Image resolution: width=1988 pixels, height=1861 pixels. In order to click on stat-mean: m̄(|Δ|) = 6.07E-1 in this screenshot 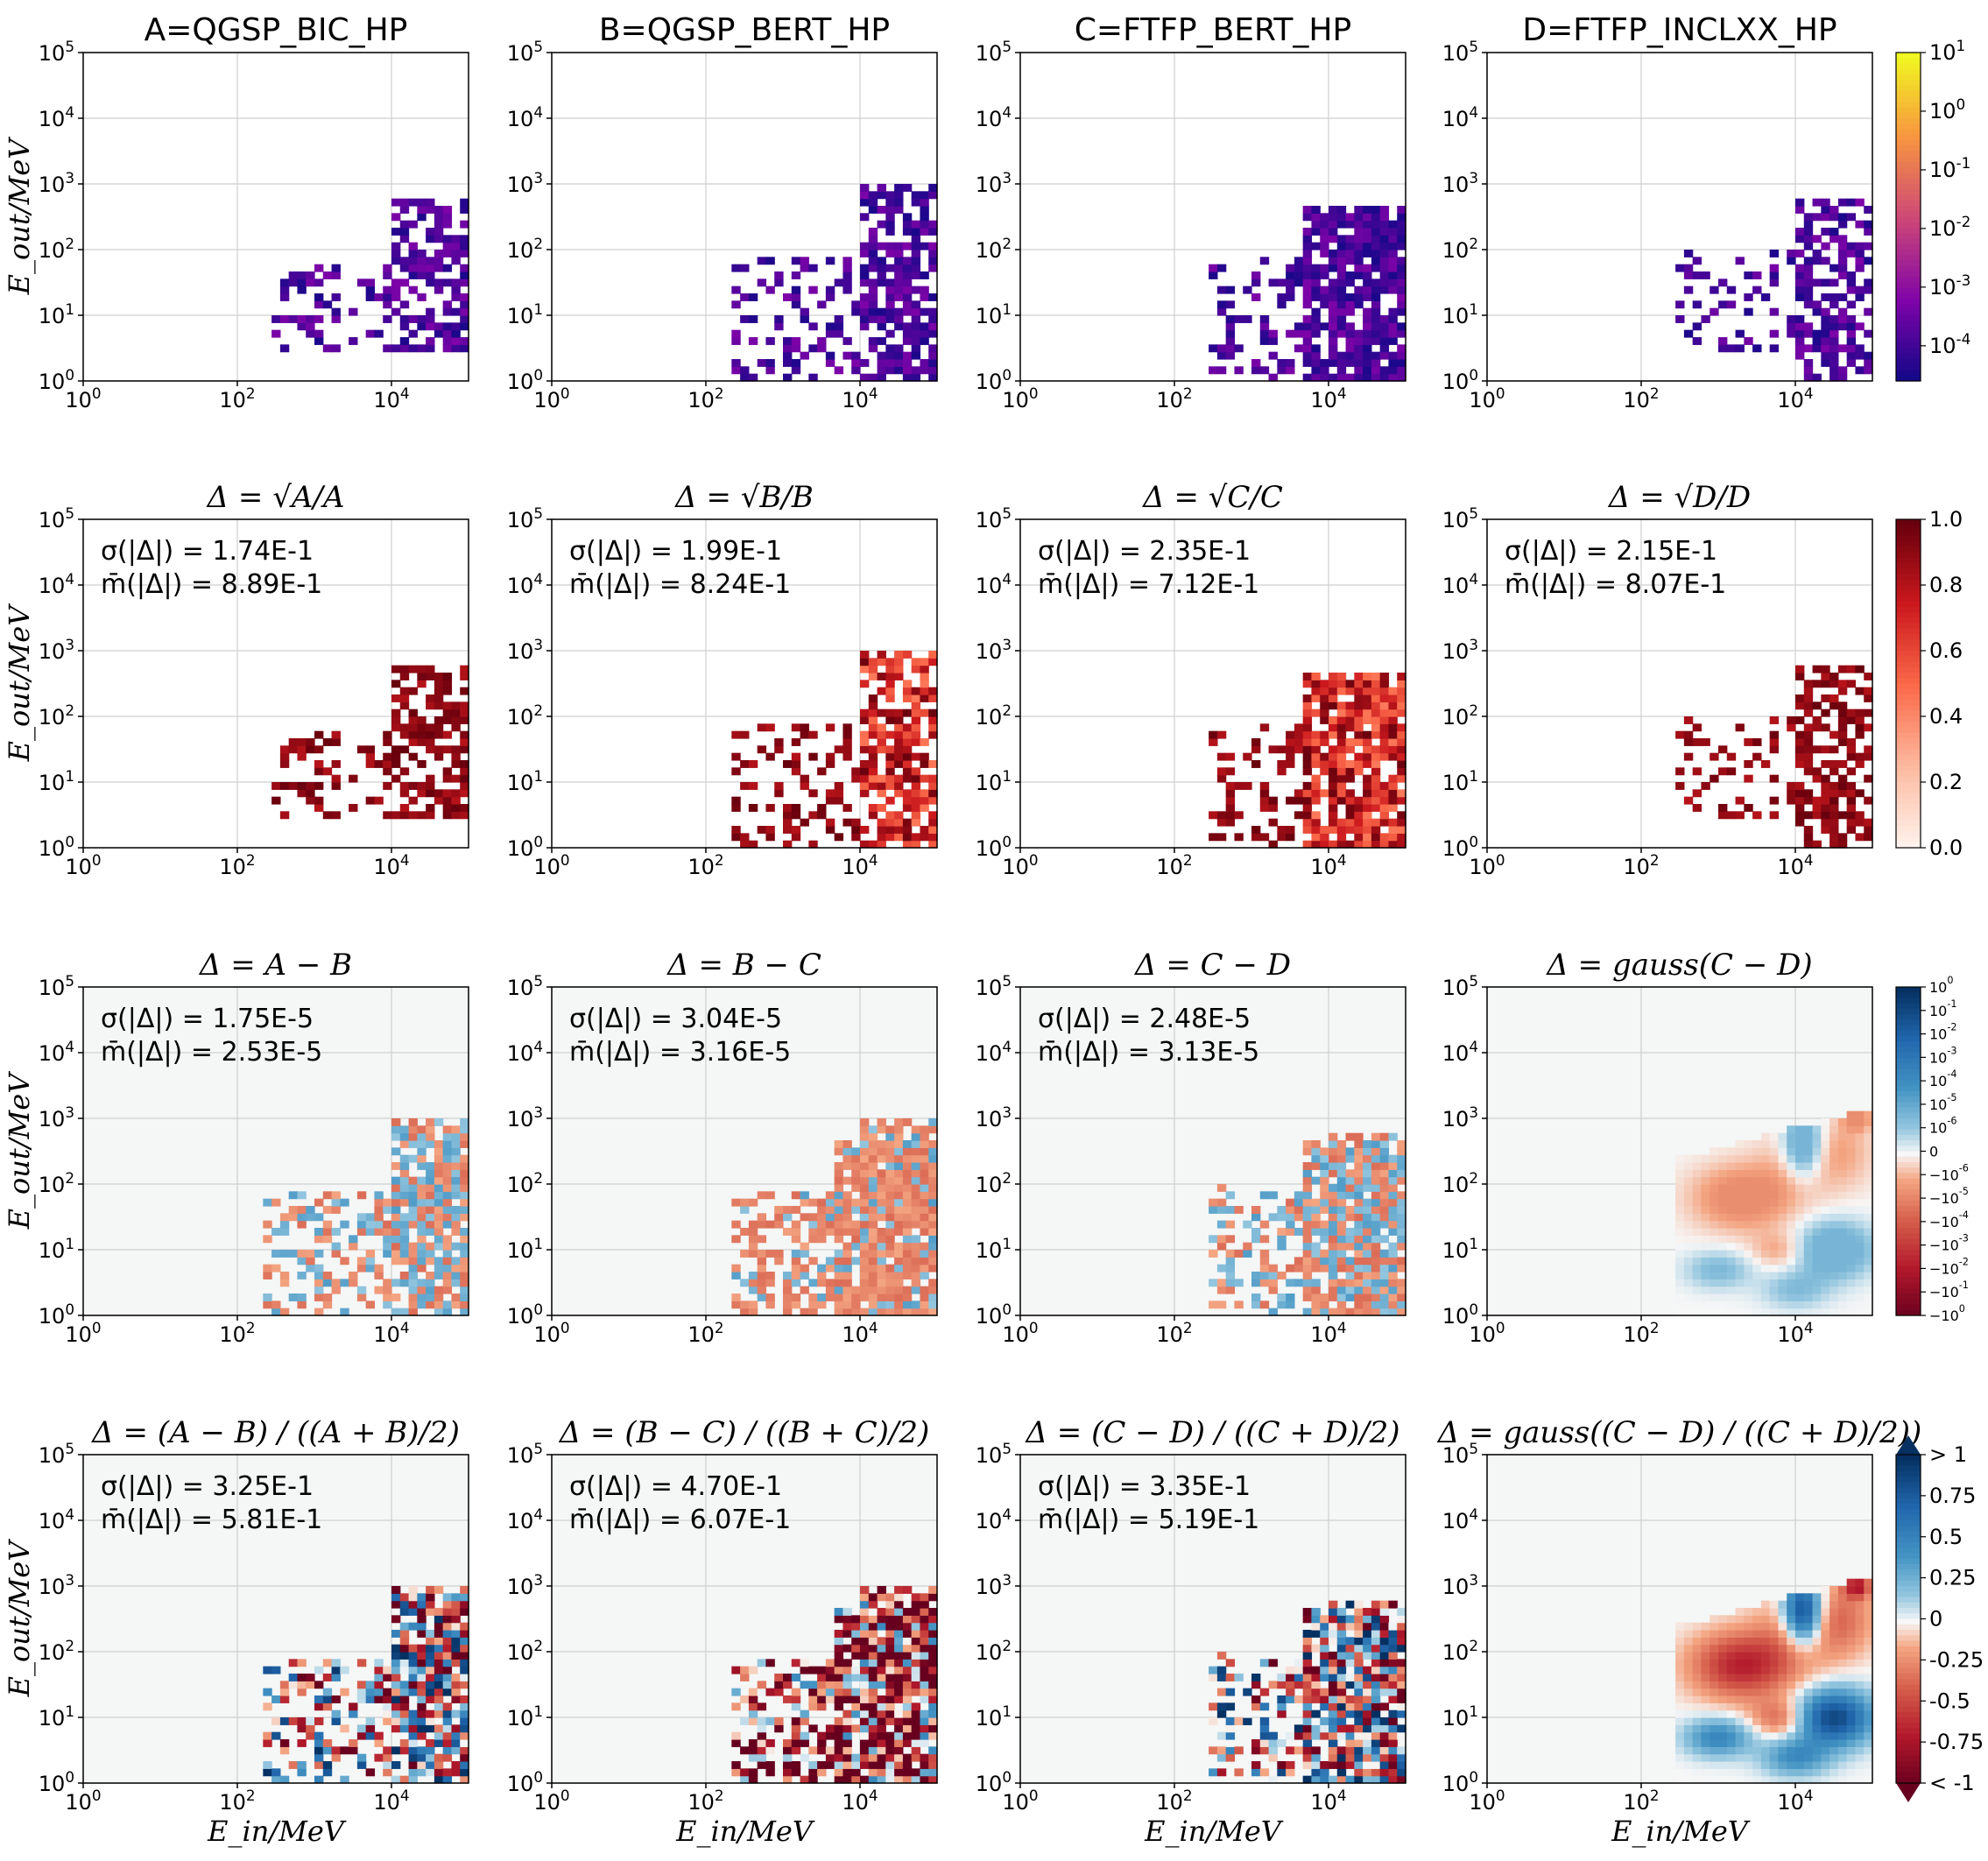, I will do `click(680, 1520)`.